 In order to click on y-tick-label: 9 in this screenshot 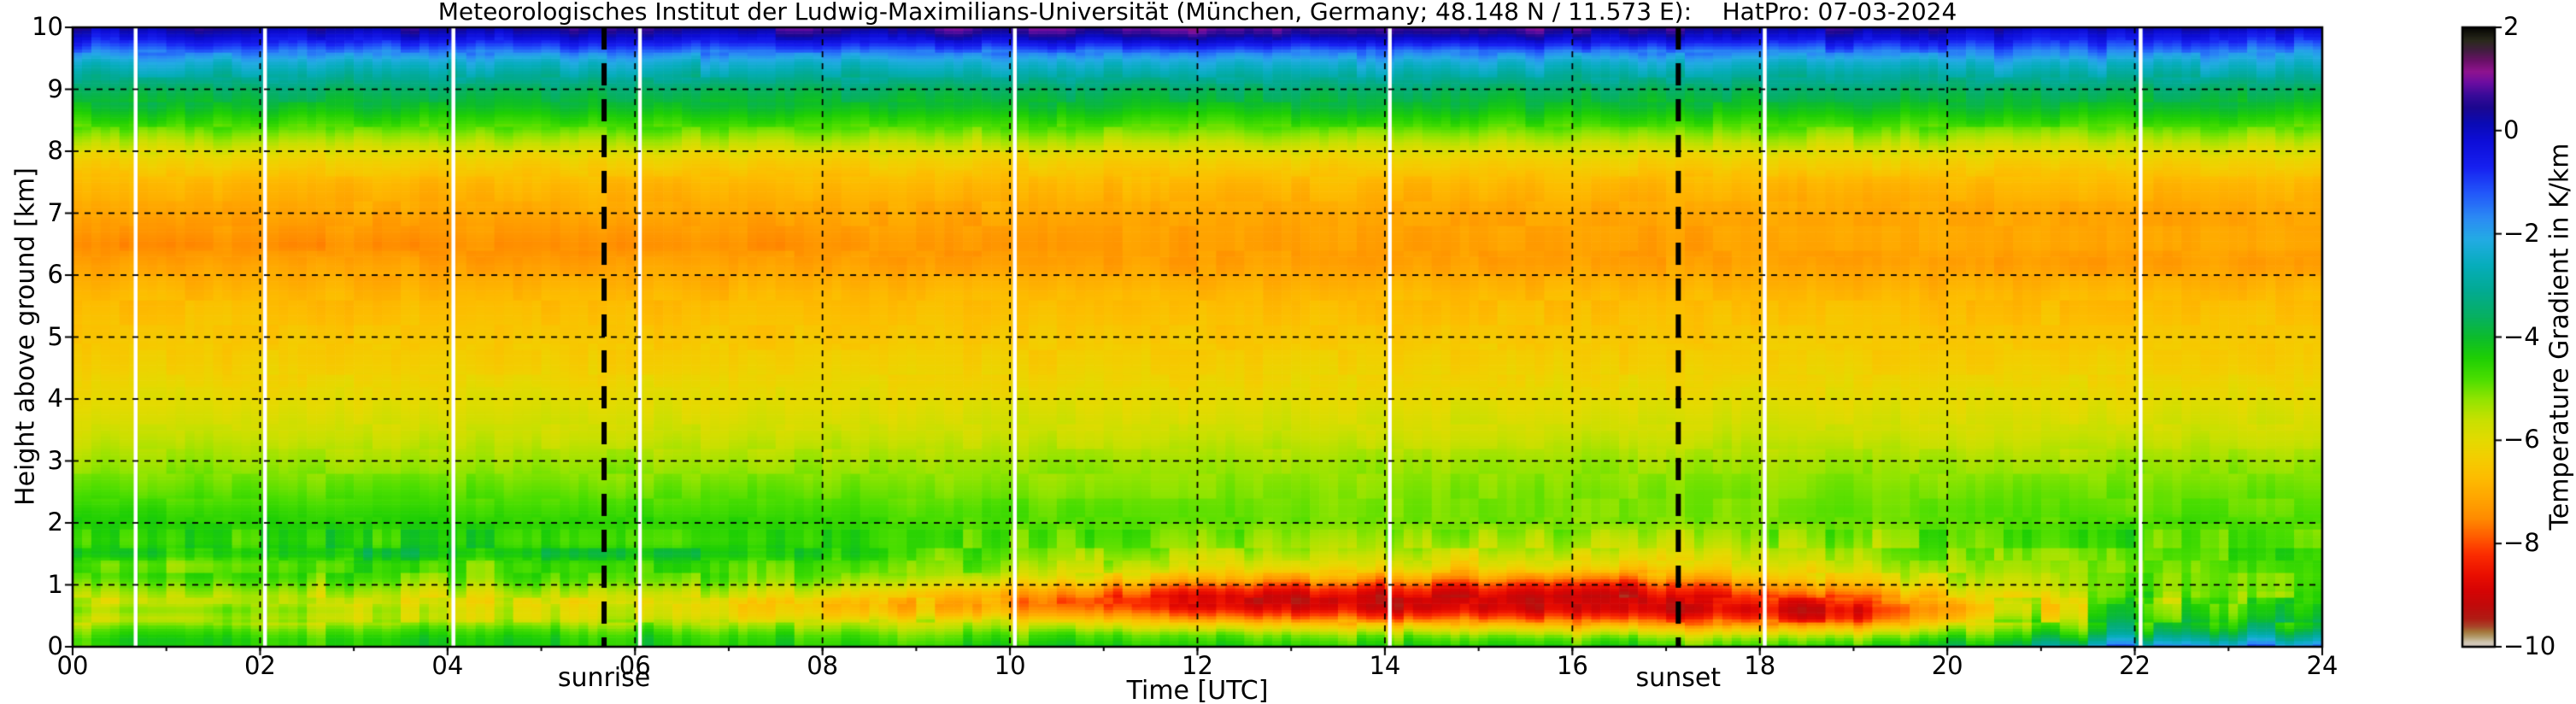, I will do `click(55, 88)`.